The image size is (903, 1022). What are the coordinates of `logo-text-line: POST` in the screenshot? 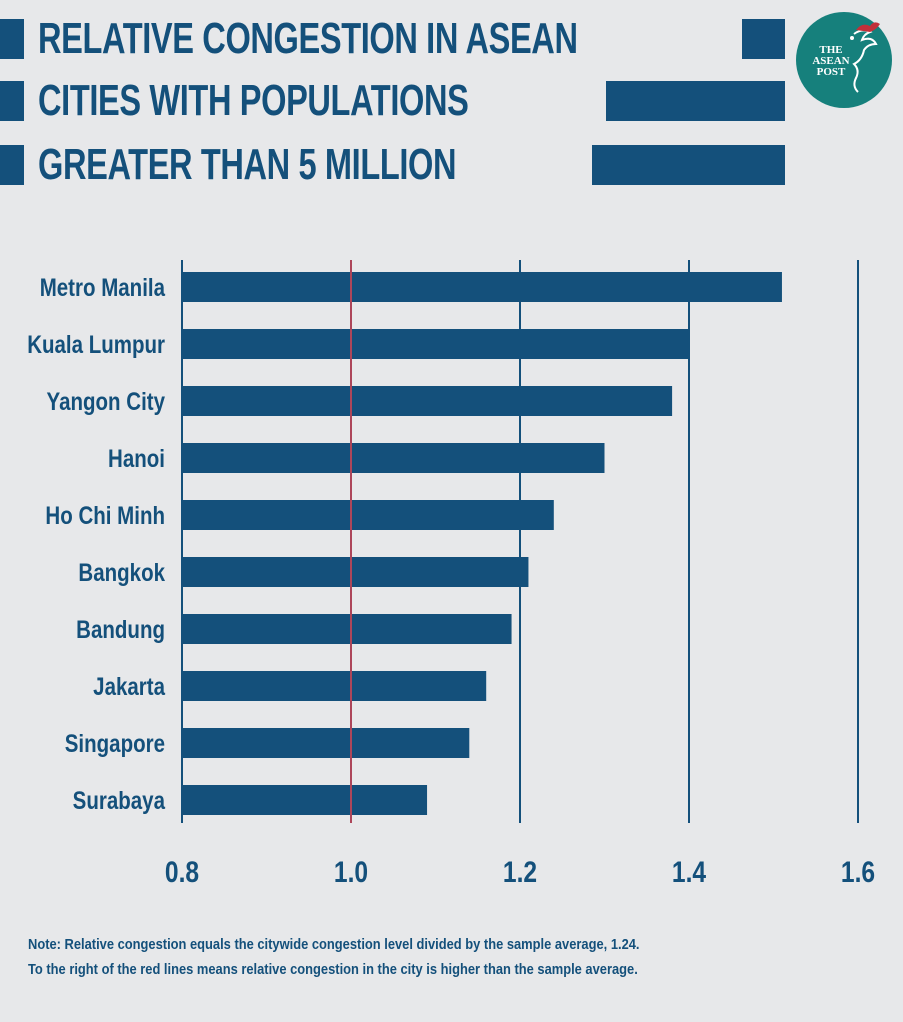 It's located at (831, 72).